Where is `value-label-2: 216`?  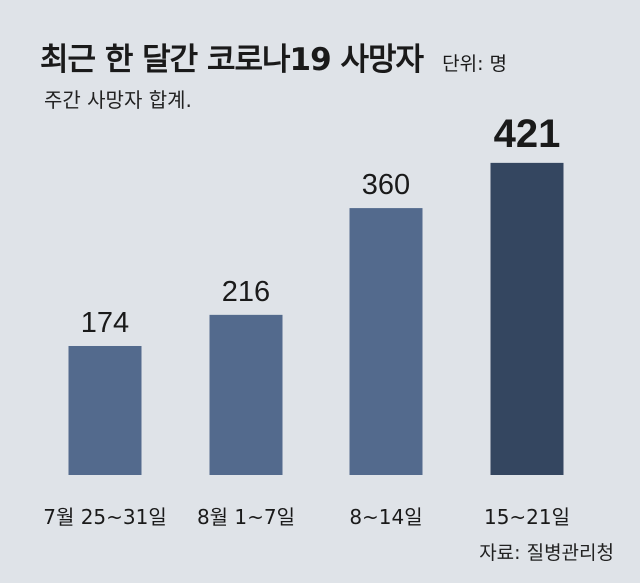
value-label-2: 216 is located at coordinates (246, 292).